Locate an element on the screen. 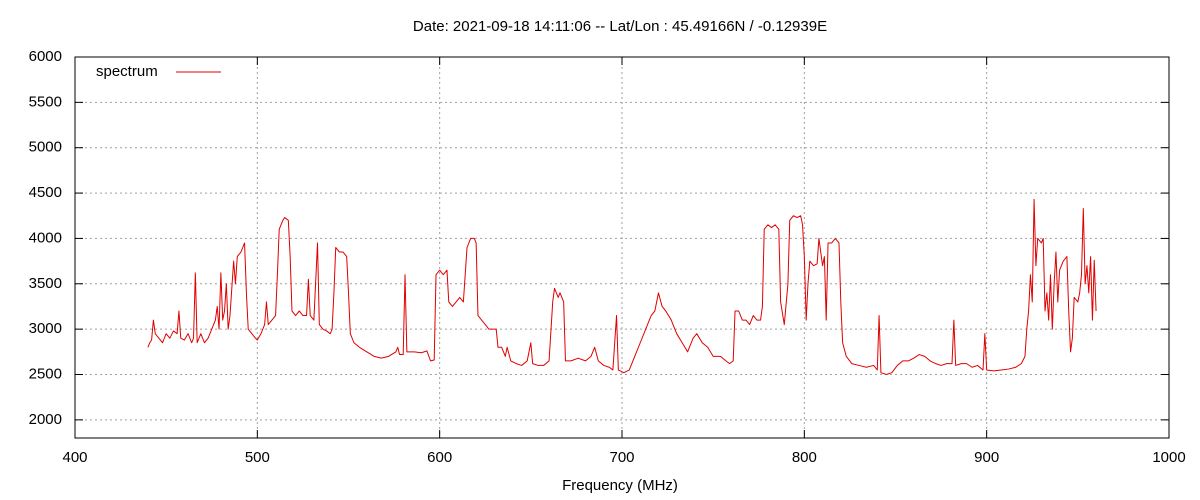 The image size is (1200, 500). y-tick-label: 2500 is located at coordinates (45, 373).